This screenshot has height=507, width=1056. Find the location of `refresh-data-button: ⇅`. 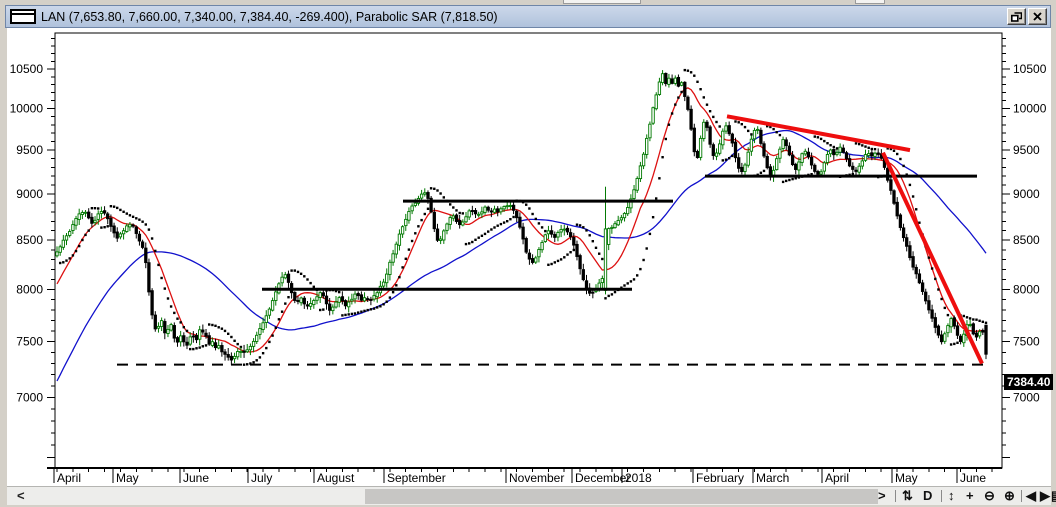

refresh-data-button: ⇅ is located at coordinates (907, 495).